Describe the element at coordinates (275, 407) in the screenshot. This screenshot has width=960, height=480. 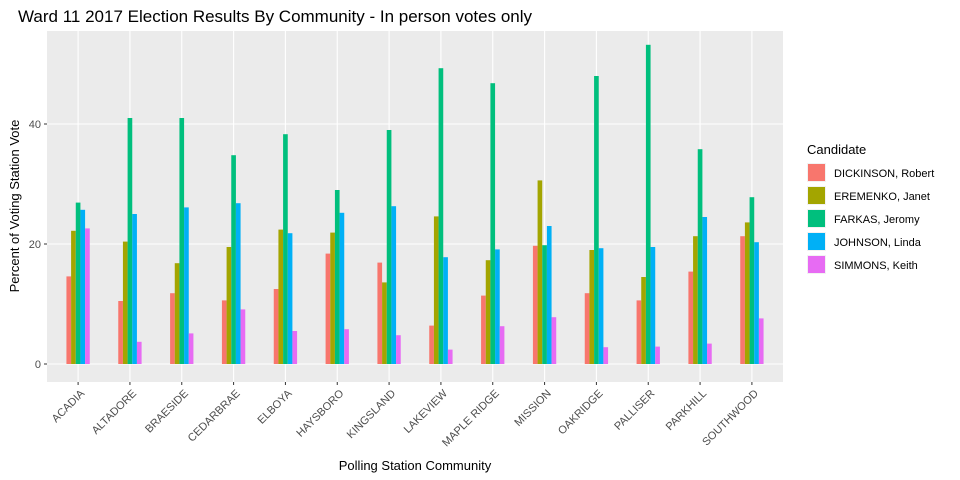
I see `x-tick-label: ELBOYA` at that location.